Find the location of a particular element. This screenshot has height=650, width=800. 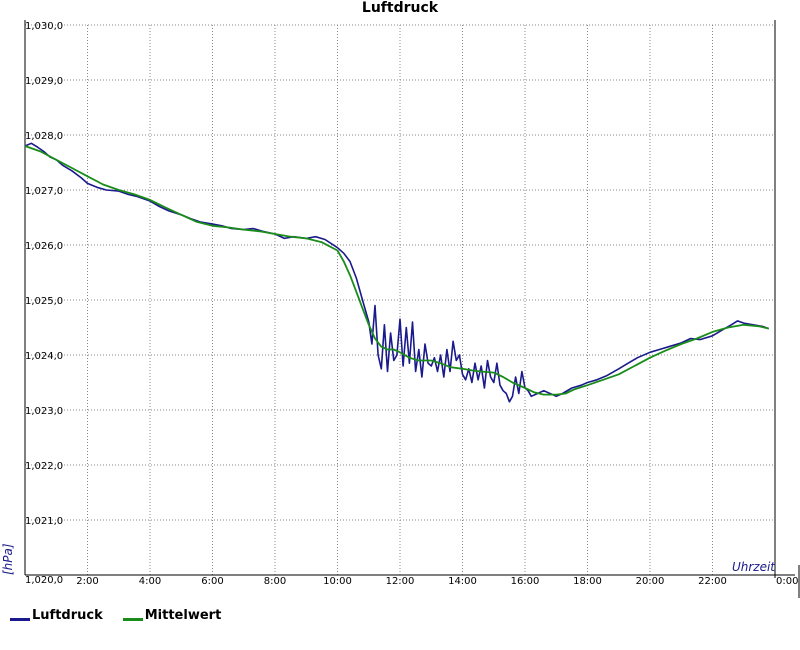

y-tick-label: 1,022,0 is located at coordinates (44, 466).